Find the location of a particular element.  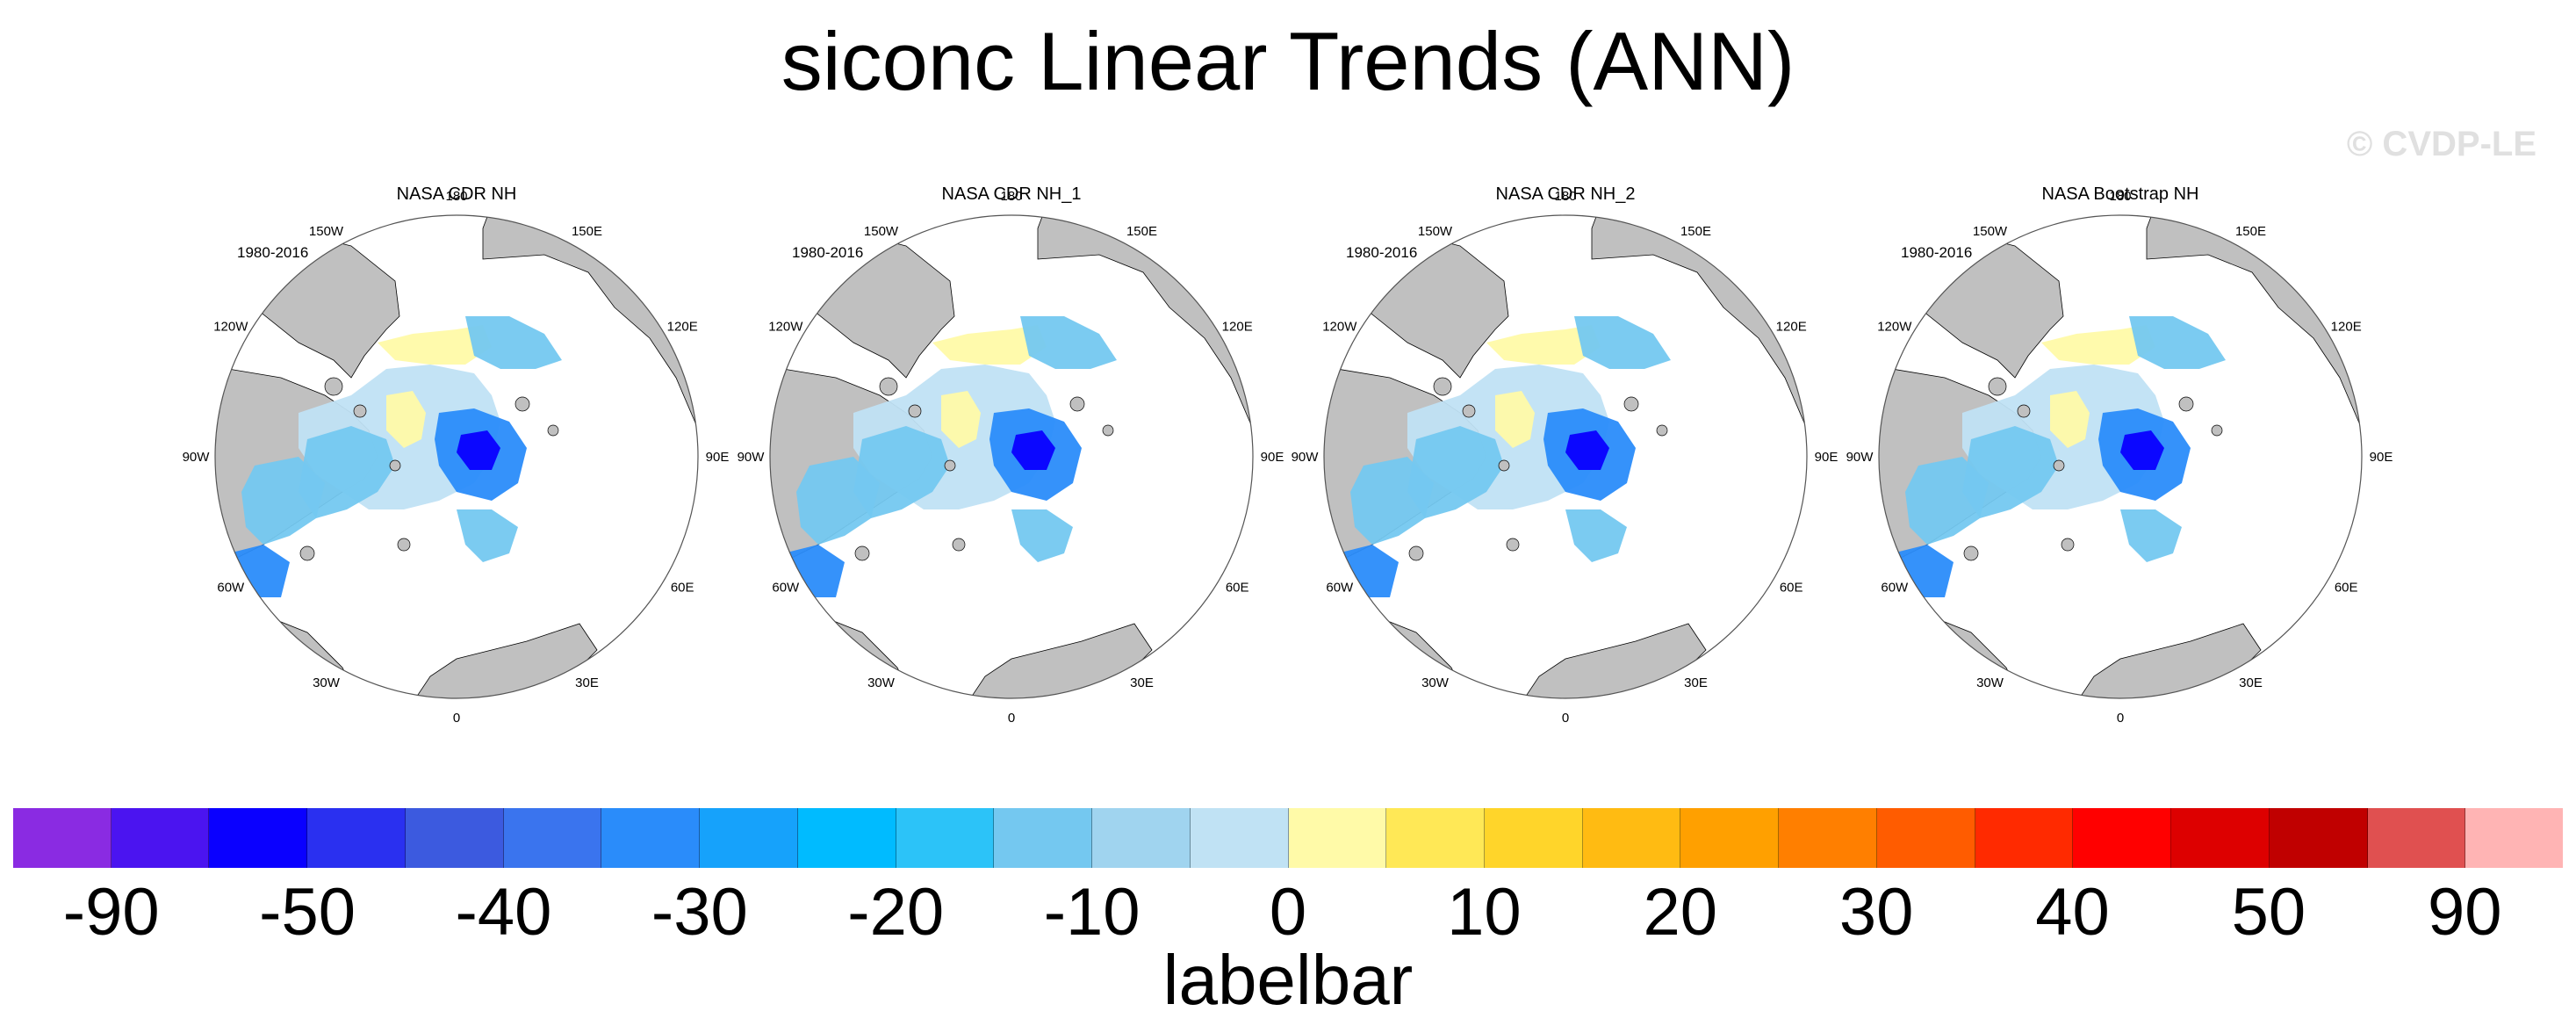

watermark: © CVDP-LE is located at coordinates (2441, 144).